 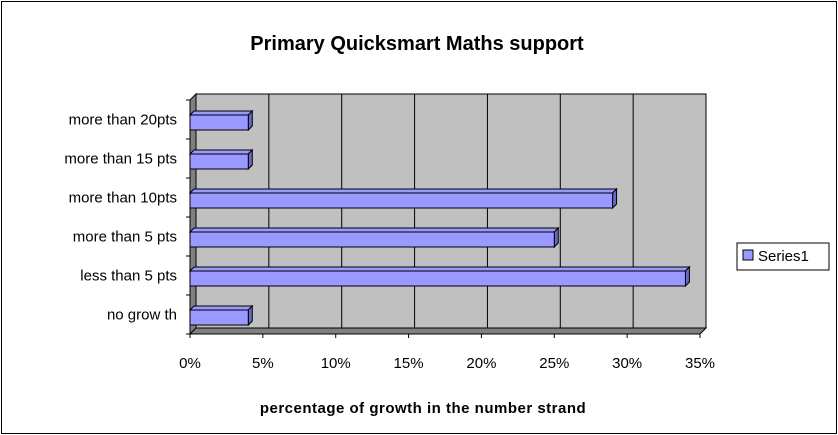 I want to click on x-tick-label: 30%, so click(x=627, y=363).